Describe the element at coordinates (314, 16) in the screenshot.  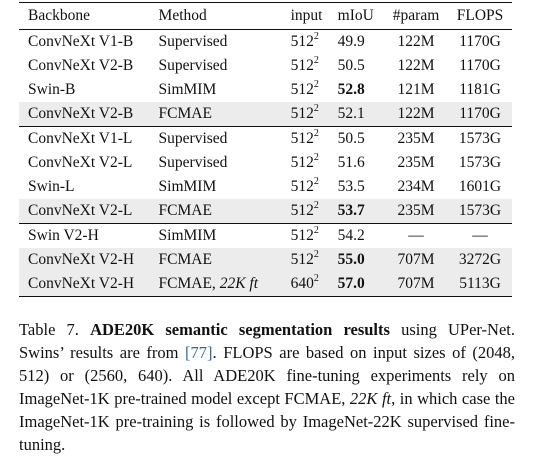
I see `header-input: input` at that location.